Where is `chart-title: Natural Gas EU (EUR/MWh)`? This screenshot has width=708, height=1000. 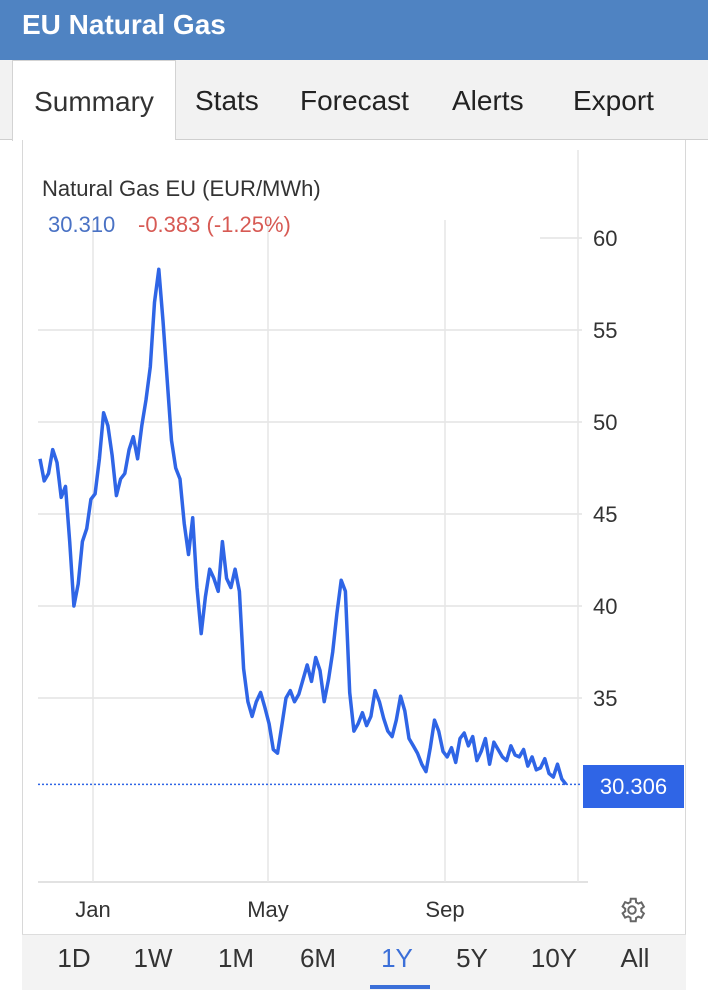
chart-title: Natural Gas EU (EUR/MWh) is located at coordinates (181, 188).